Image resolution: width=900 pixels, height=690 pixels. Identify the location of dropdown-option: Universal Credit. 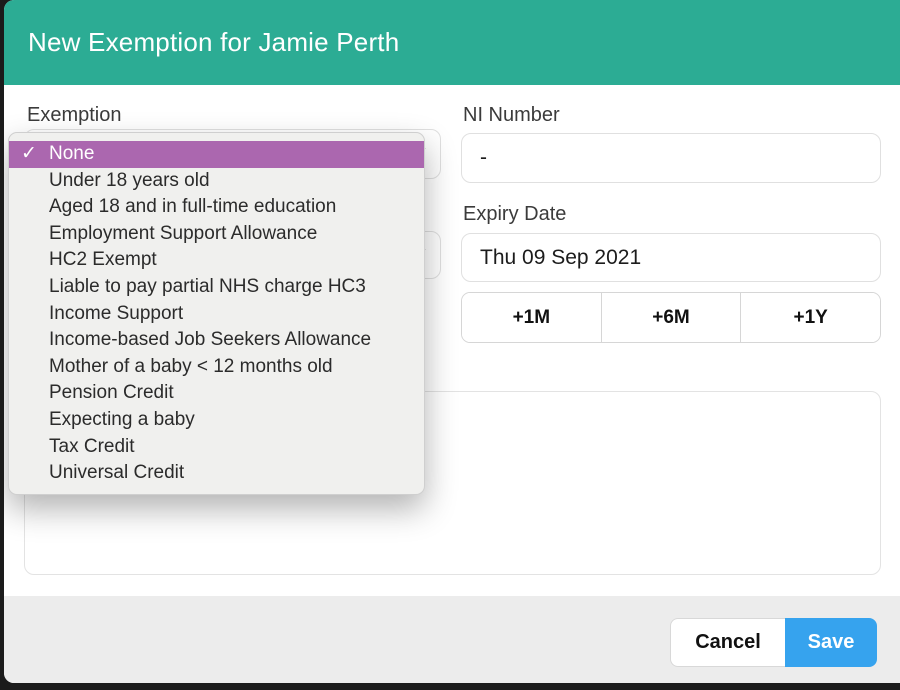
(117, 473).